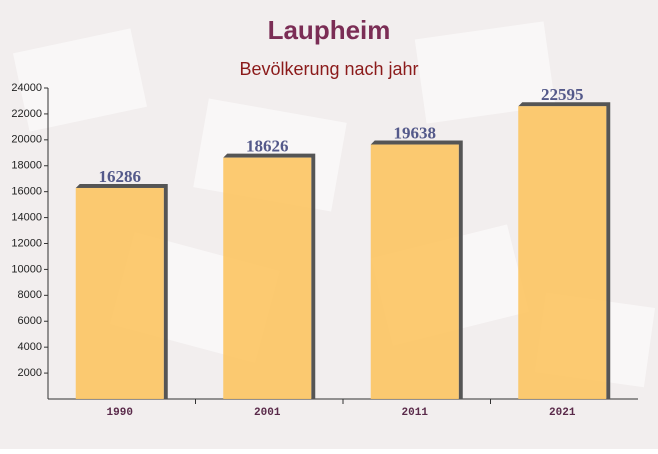 The width and height of the screenshot is (658, 454). I want to click on value-label: 18626, so click(267, 146).